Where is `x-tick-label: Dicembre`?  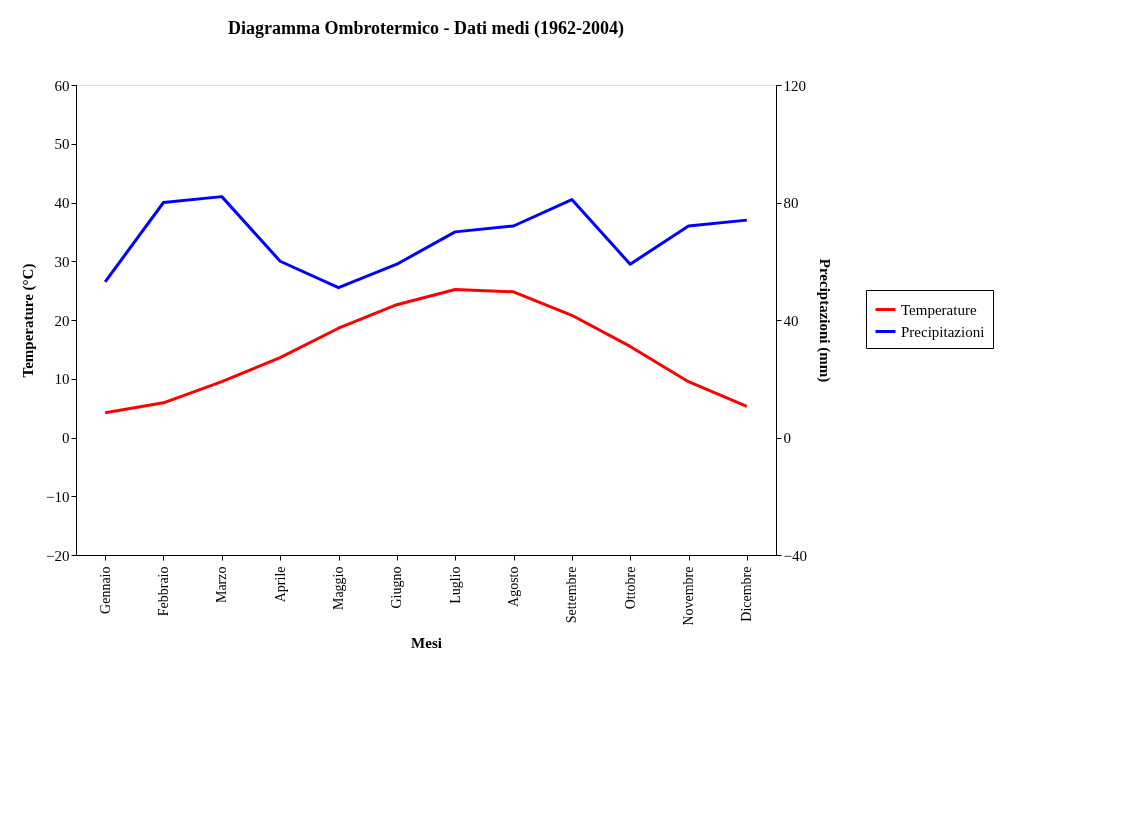
x-tick-label: Dicembre is located at coordinates (747, 594).